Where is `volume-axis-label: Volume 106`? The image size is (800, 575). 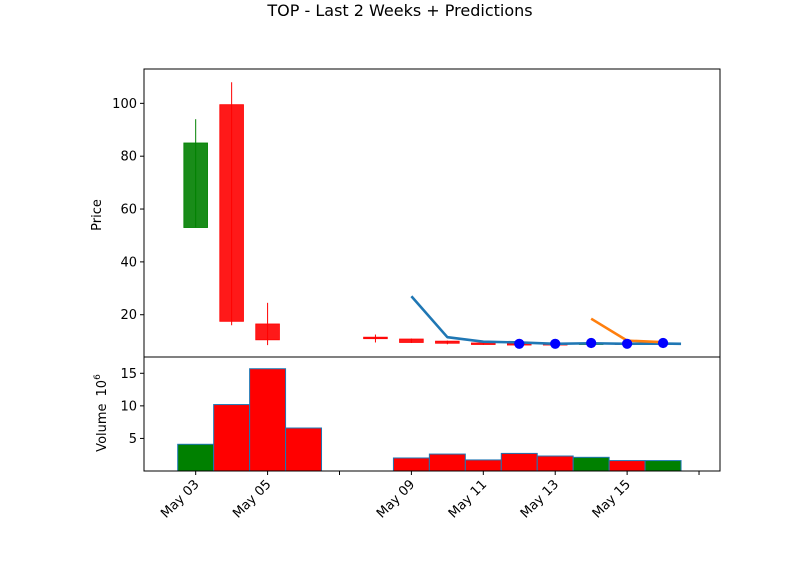
volume-axis-label: Volume 106 is located at coordinates (101, 413).